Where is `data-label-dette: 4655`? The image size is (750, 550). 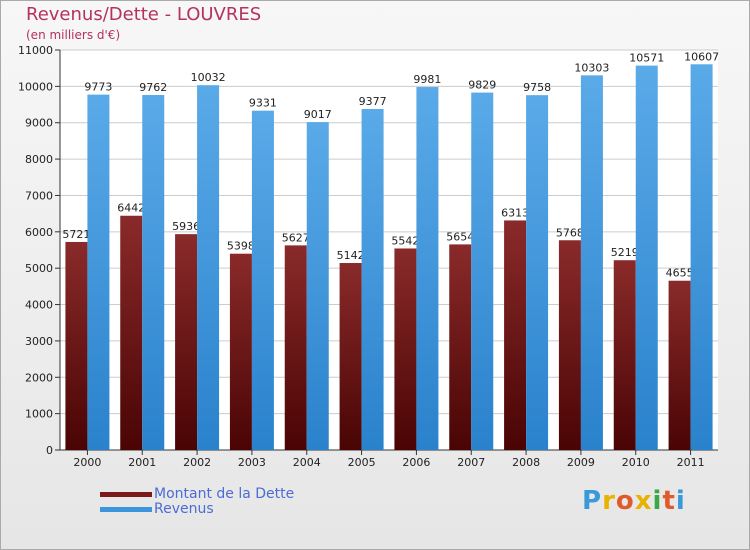
data-label-dette: 4655 is located at coordinates (680, 273).